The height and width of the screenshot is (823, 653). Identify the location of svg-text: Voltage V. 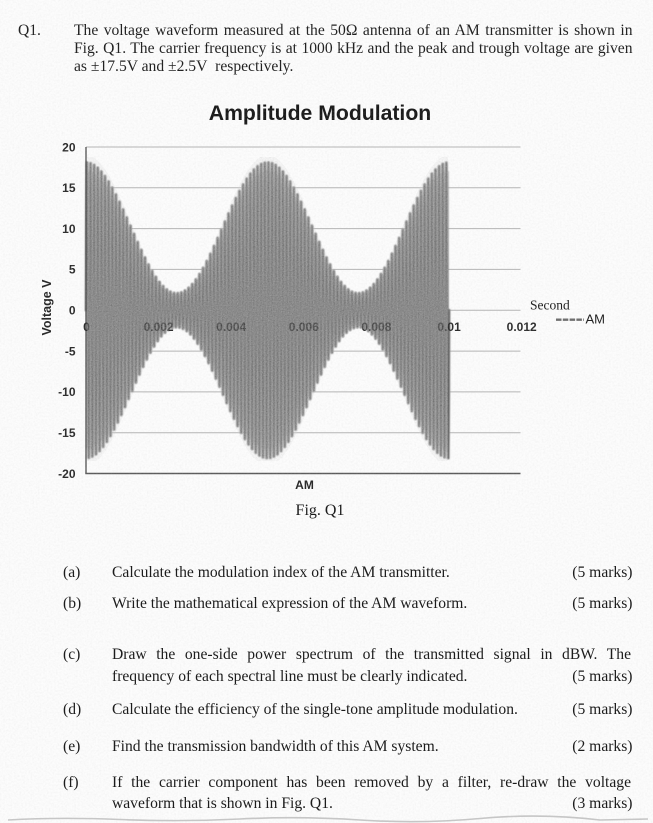
(47, 307).